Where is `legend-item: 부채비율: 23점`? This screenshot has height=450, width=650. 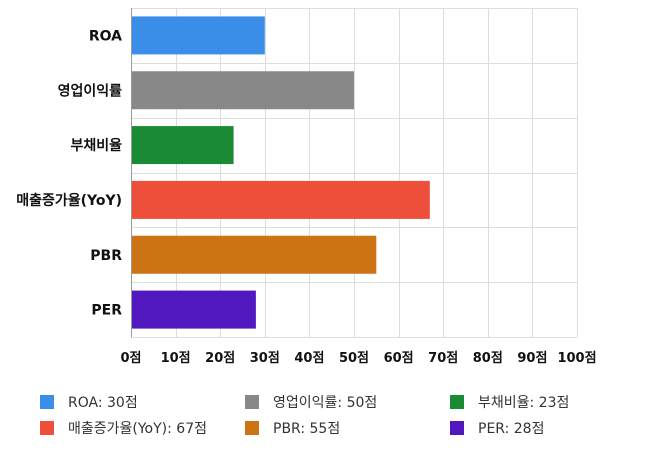 legend-item: 부채비율: 23점 is located at coordinates (545, 401).